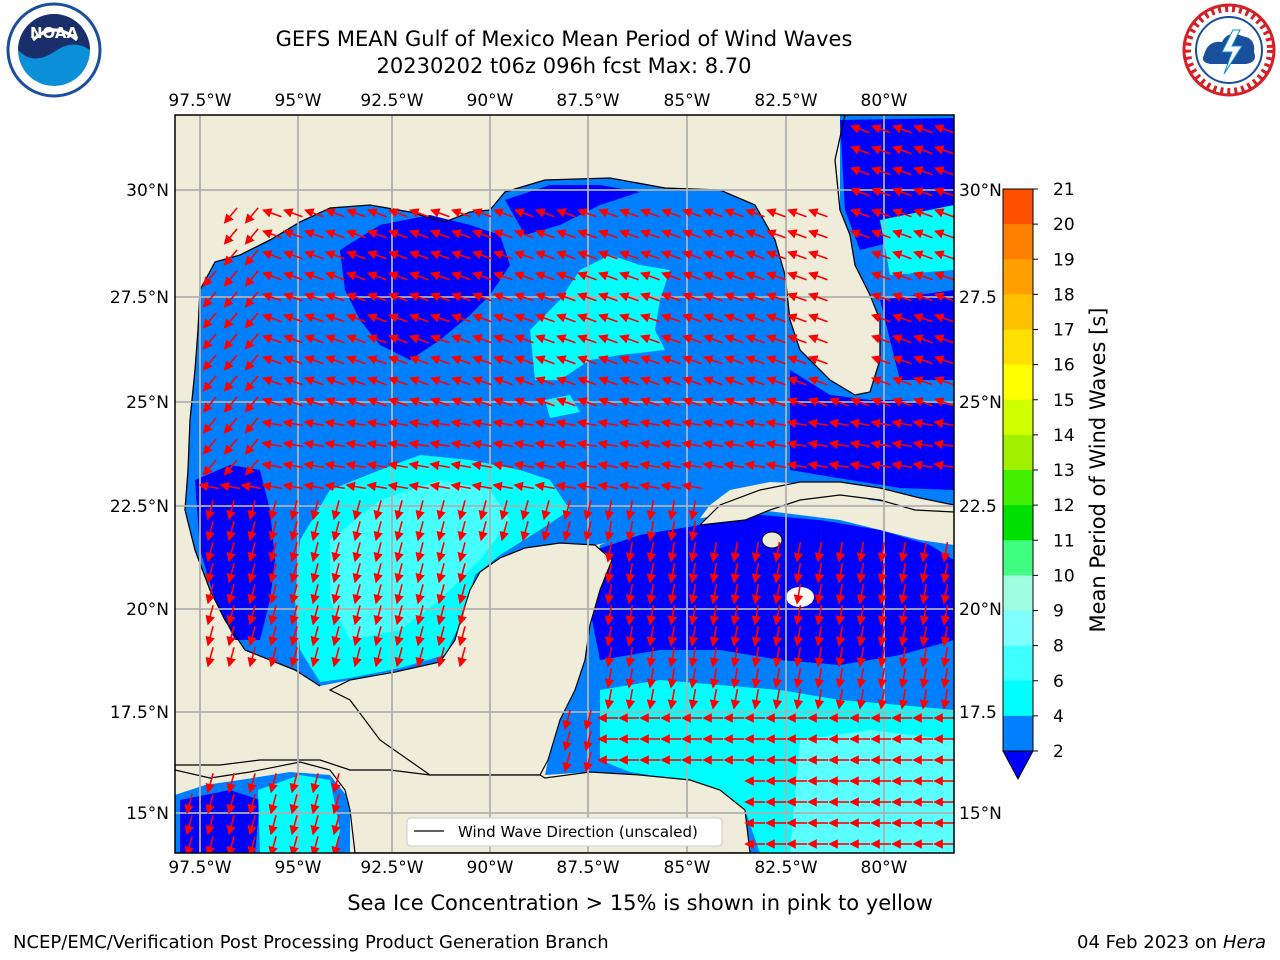 Image resolution: width=1280 pixels, height=960 pixels. Describe the element at coordinates (978, 507) in the screenshot. I see `lat-tick-label: 22.5` at that location.